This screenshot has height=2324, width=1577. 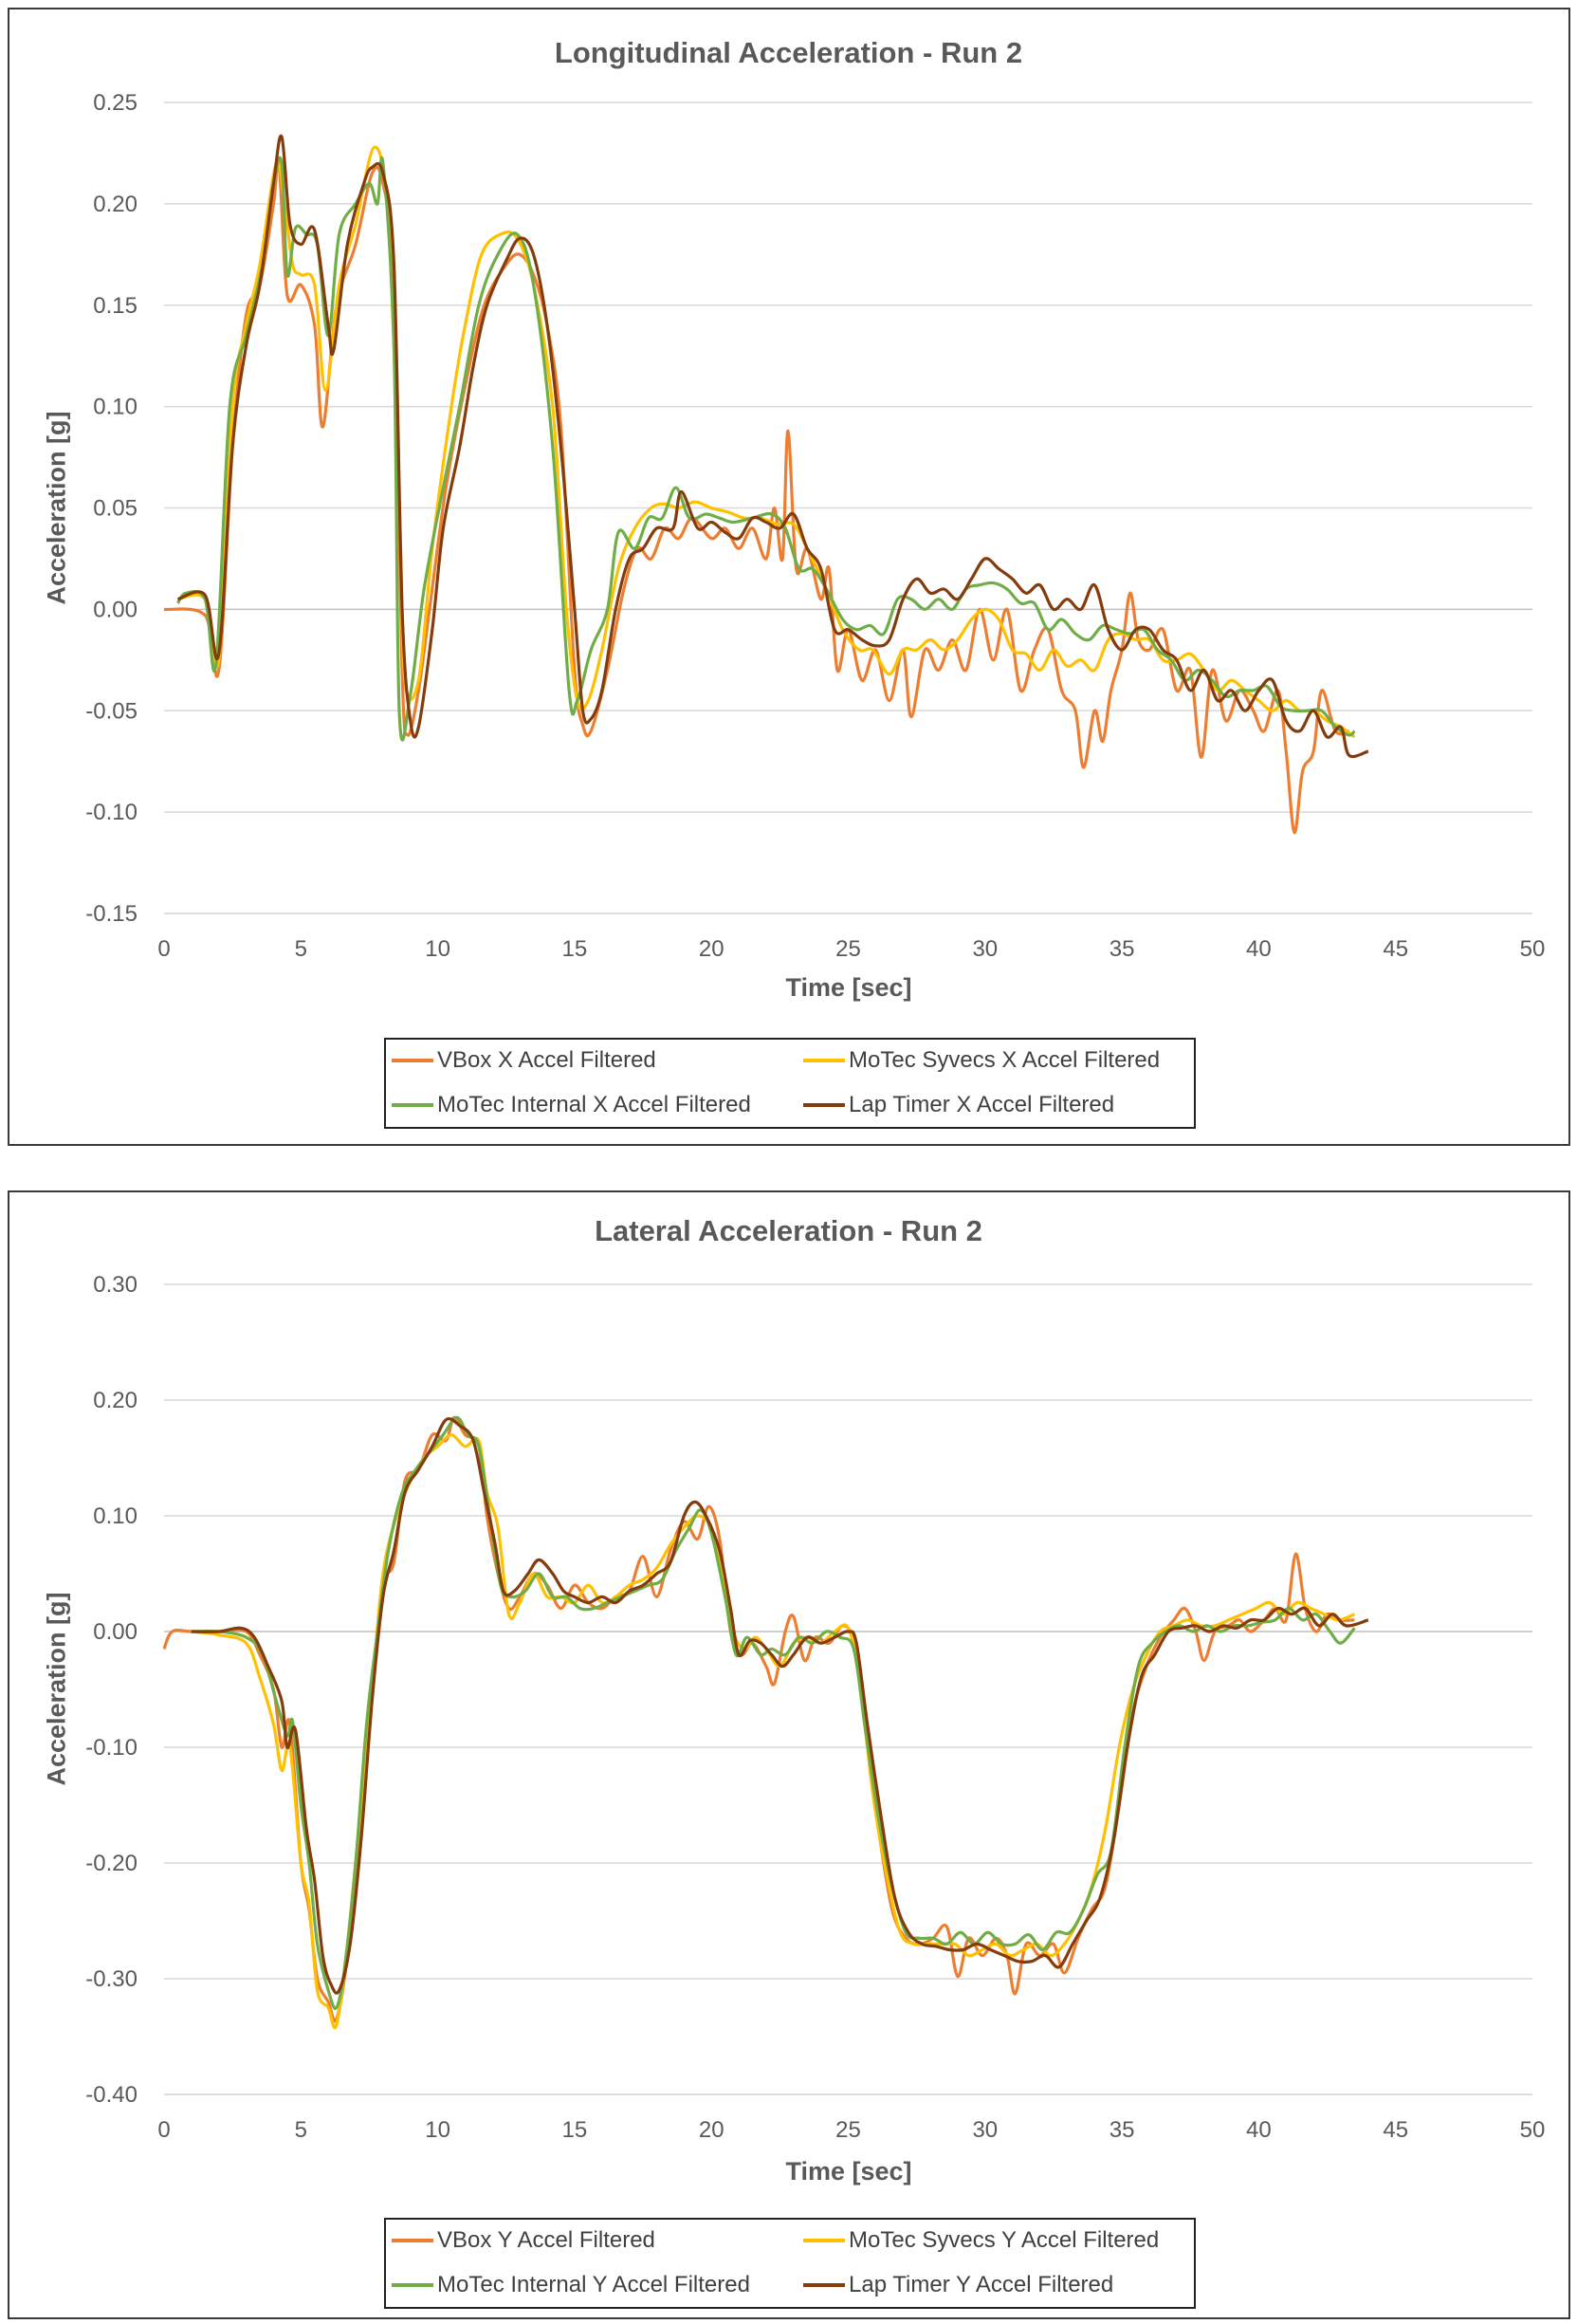 I want to click on y-tick-label: -0.30, so click(x=111, y=1979).